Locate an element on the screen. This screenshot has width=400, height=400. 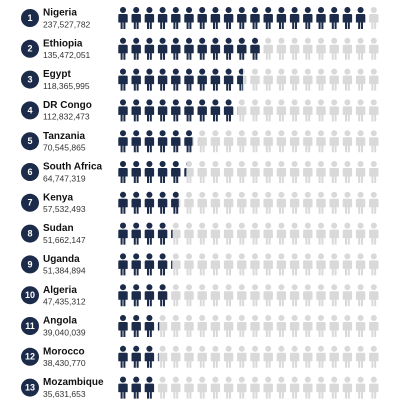
population-label: 35,631,653 is located at coordinates (64, 394).